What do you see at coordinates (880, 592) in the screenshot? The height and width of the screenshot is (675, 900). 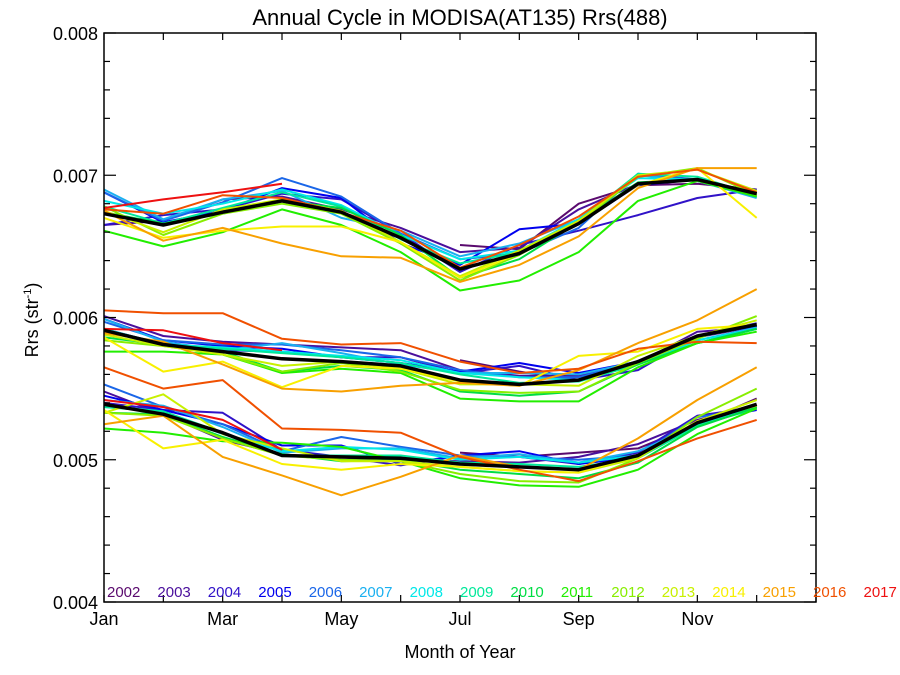 I see `legend-entry-2017: 2017` at bounding box center [880, 592].